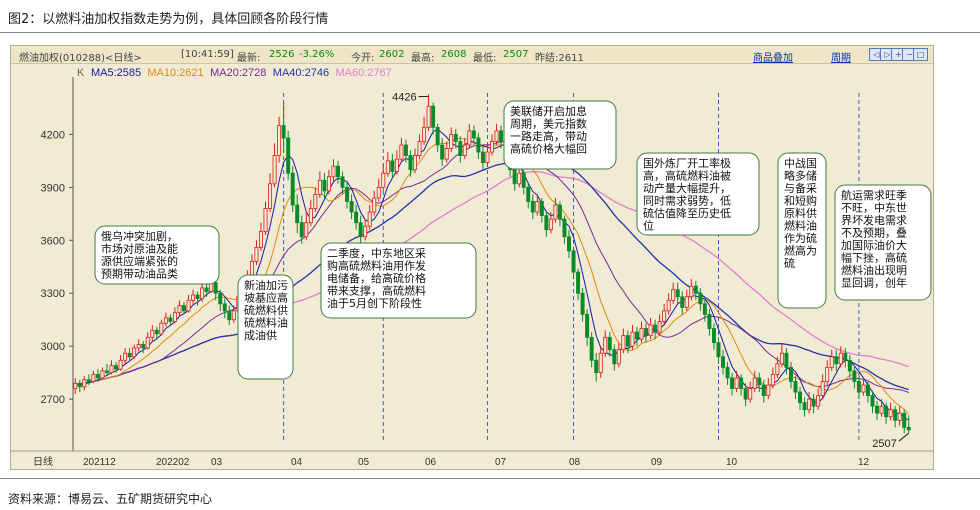 This screenshot has height=510, width=980. What do you see at coordinates (376, 253) in the screenshot?
I see `annotation-line: 二季度，中东地区采` at bounding box center [376, 253].